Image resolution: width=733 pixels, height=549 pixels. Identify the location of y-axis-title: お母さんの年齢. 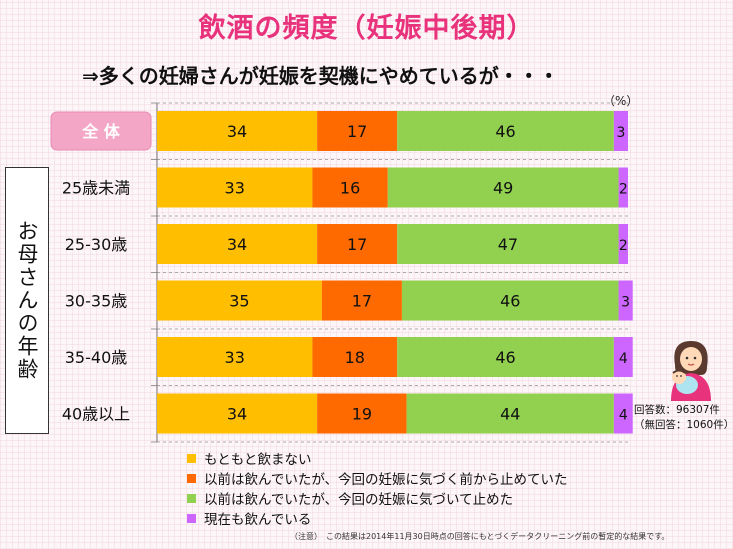
(27, 300).